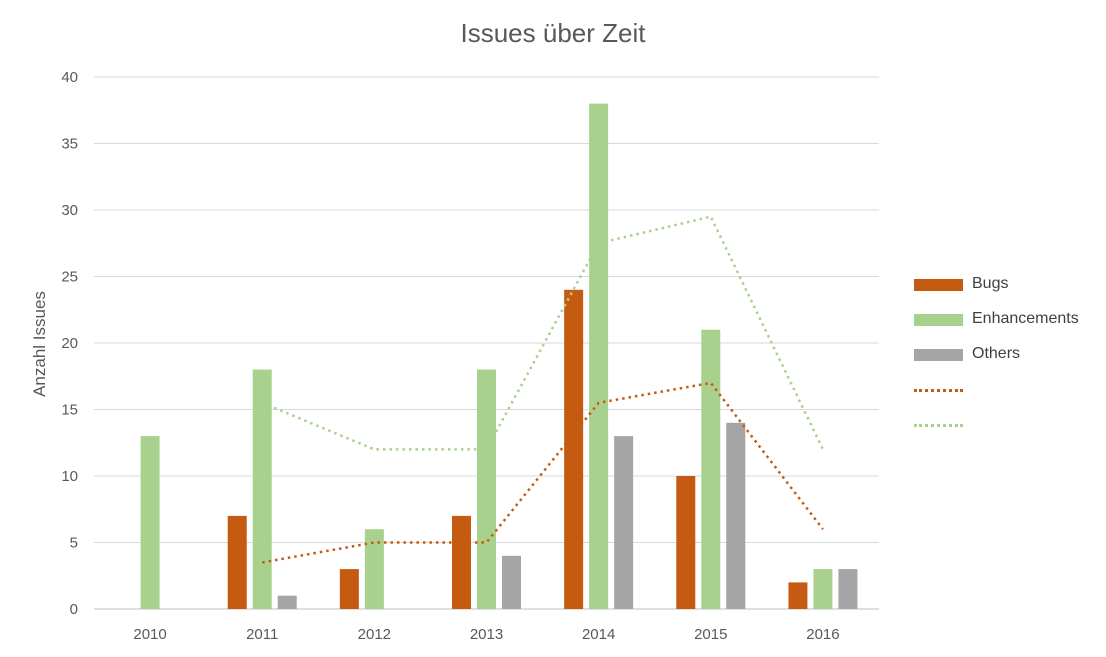 The height and width of the screenshot is (657, 1106). What do you see at coordinates (262, 634) in the screenshot?
I see `x-tick-label: 2011` at bounding box center [262, 634].